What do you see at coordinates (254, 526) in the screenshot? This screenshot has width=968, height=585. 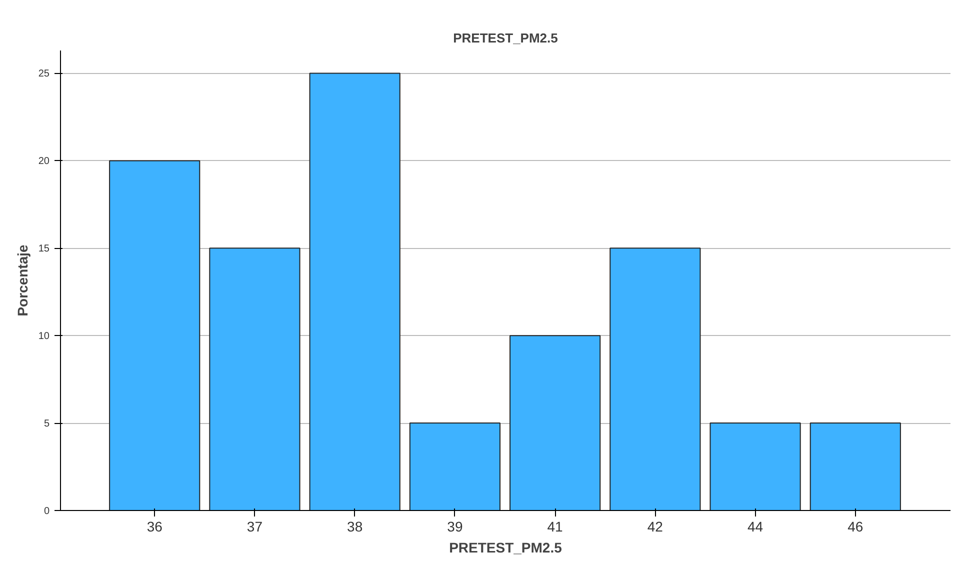 I see `x-tick-label: 37` at bounding box center [254, 526].